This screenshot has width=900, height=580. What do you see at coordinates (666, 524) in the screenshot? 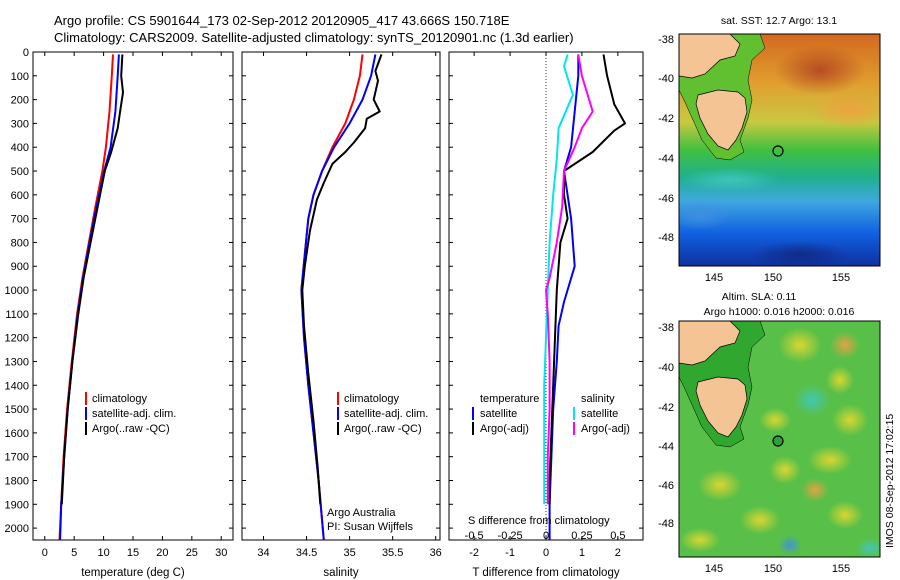
I see `sla-ytick: -48` at bounding box center [666, 524].